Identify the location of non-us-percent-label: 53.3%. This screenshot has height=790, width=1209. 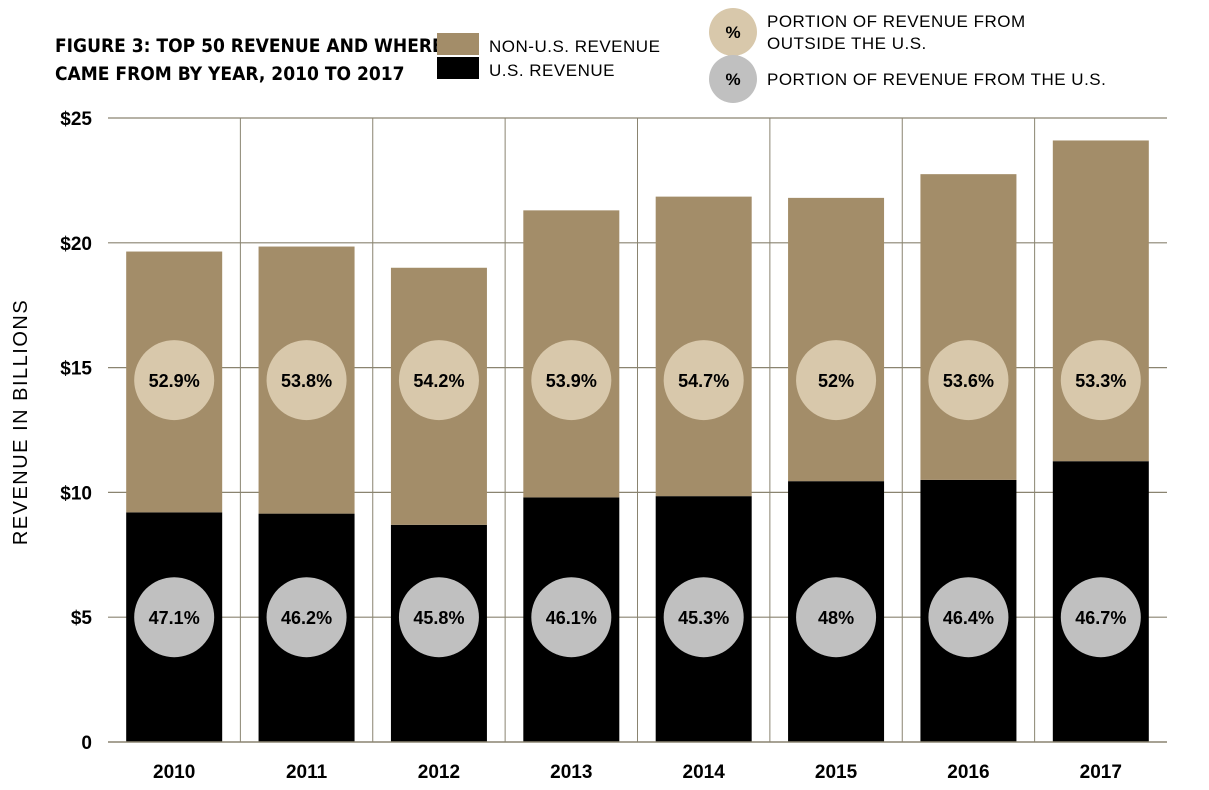
(1100, 381).